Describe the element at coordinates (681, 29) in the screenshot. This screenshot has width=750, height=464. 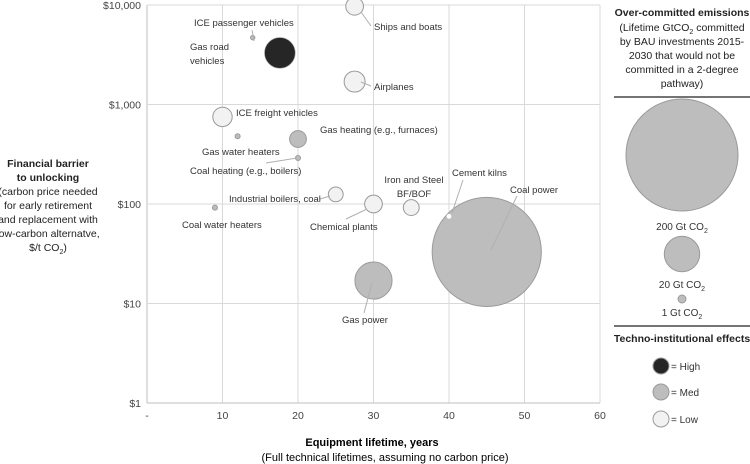
I see `legend-size-subtitle-line: (Lifetime GtCO2 committed` at that location.